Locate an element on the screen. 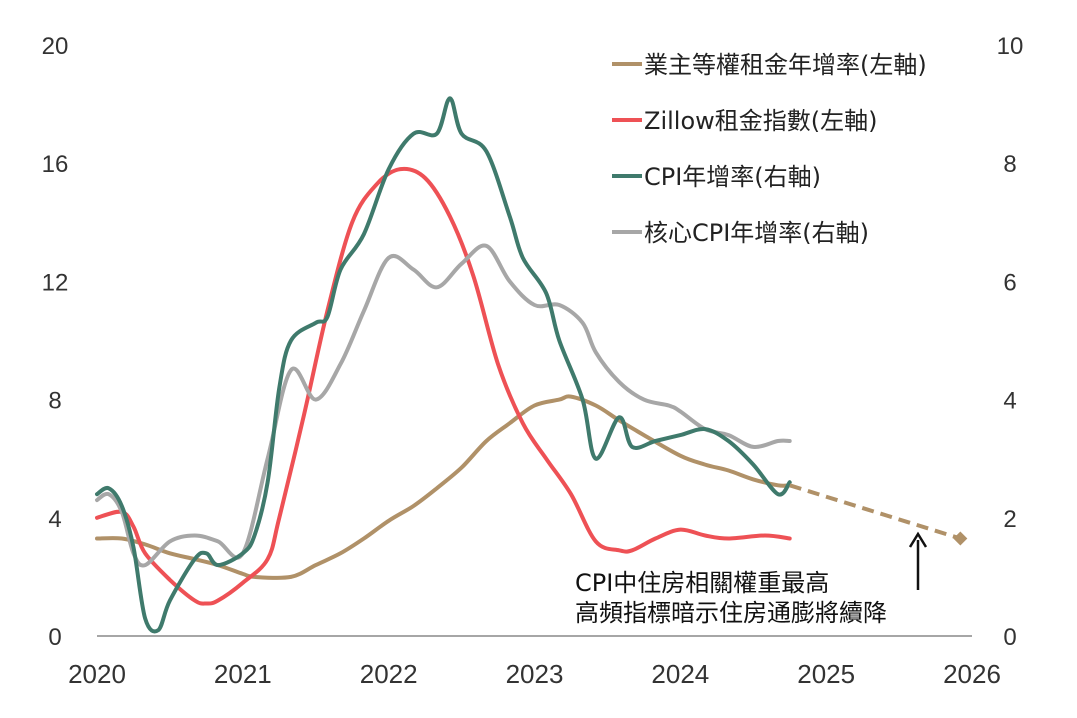 This screenshot has height=718, width=1077. annotation-line-2: 高頻指標暗示住房通膨將續降 is located at coordinates (731, 613).